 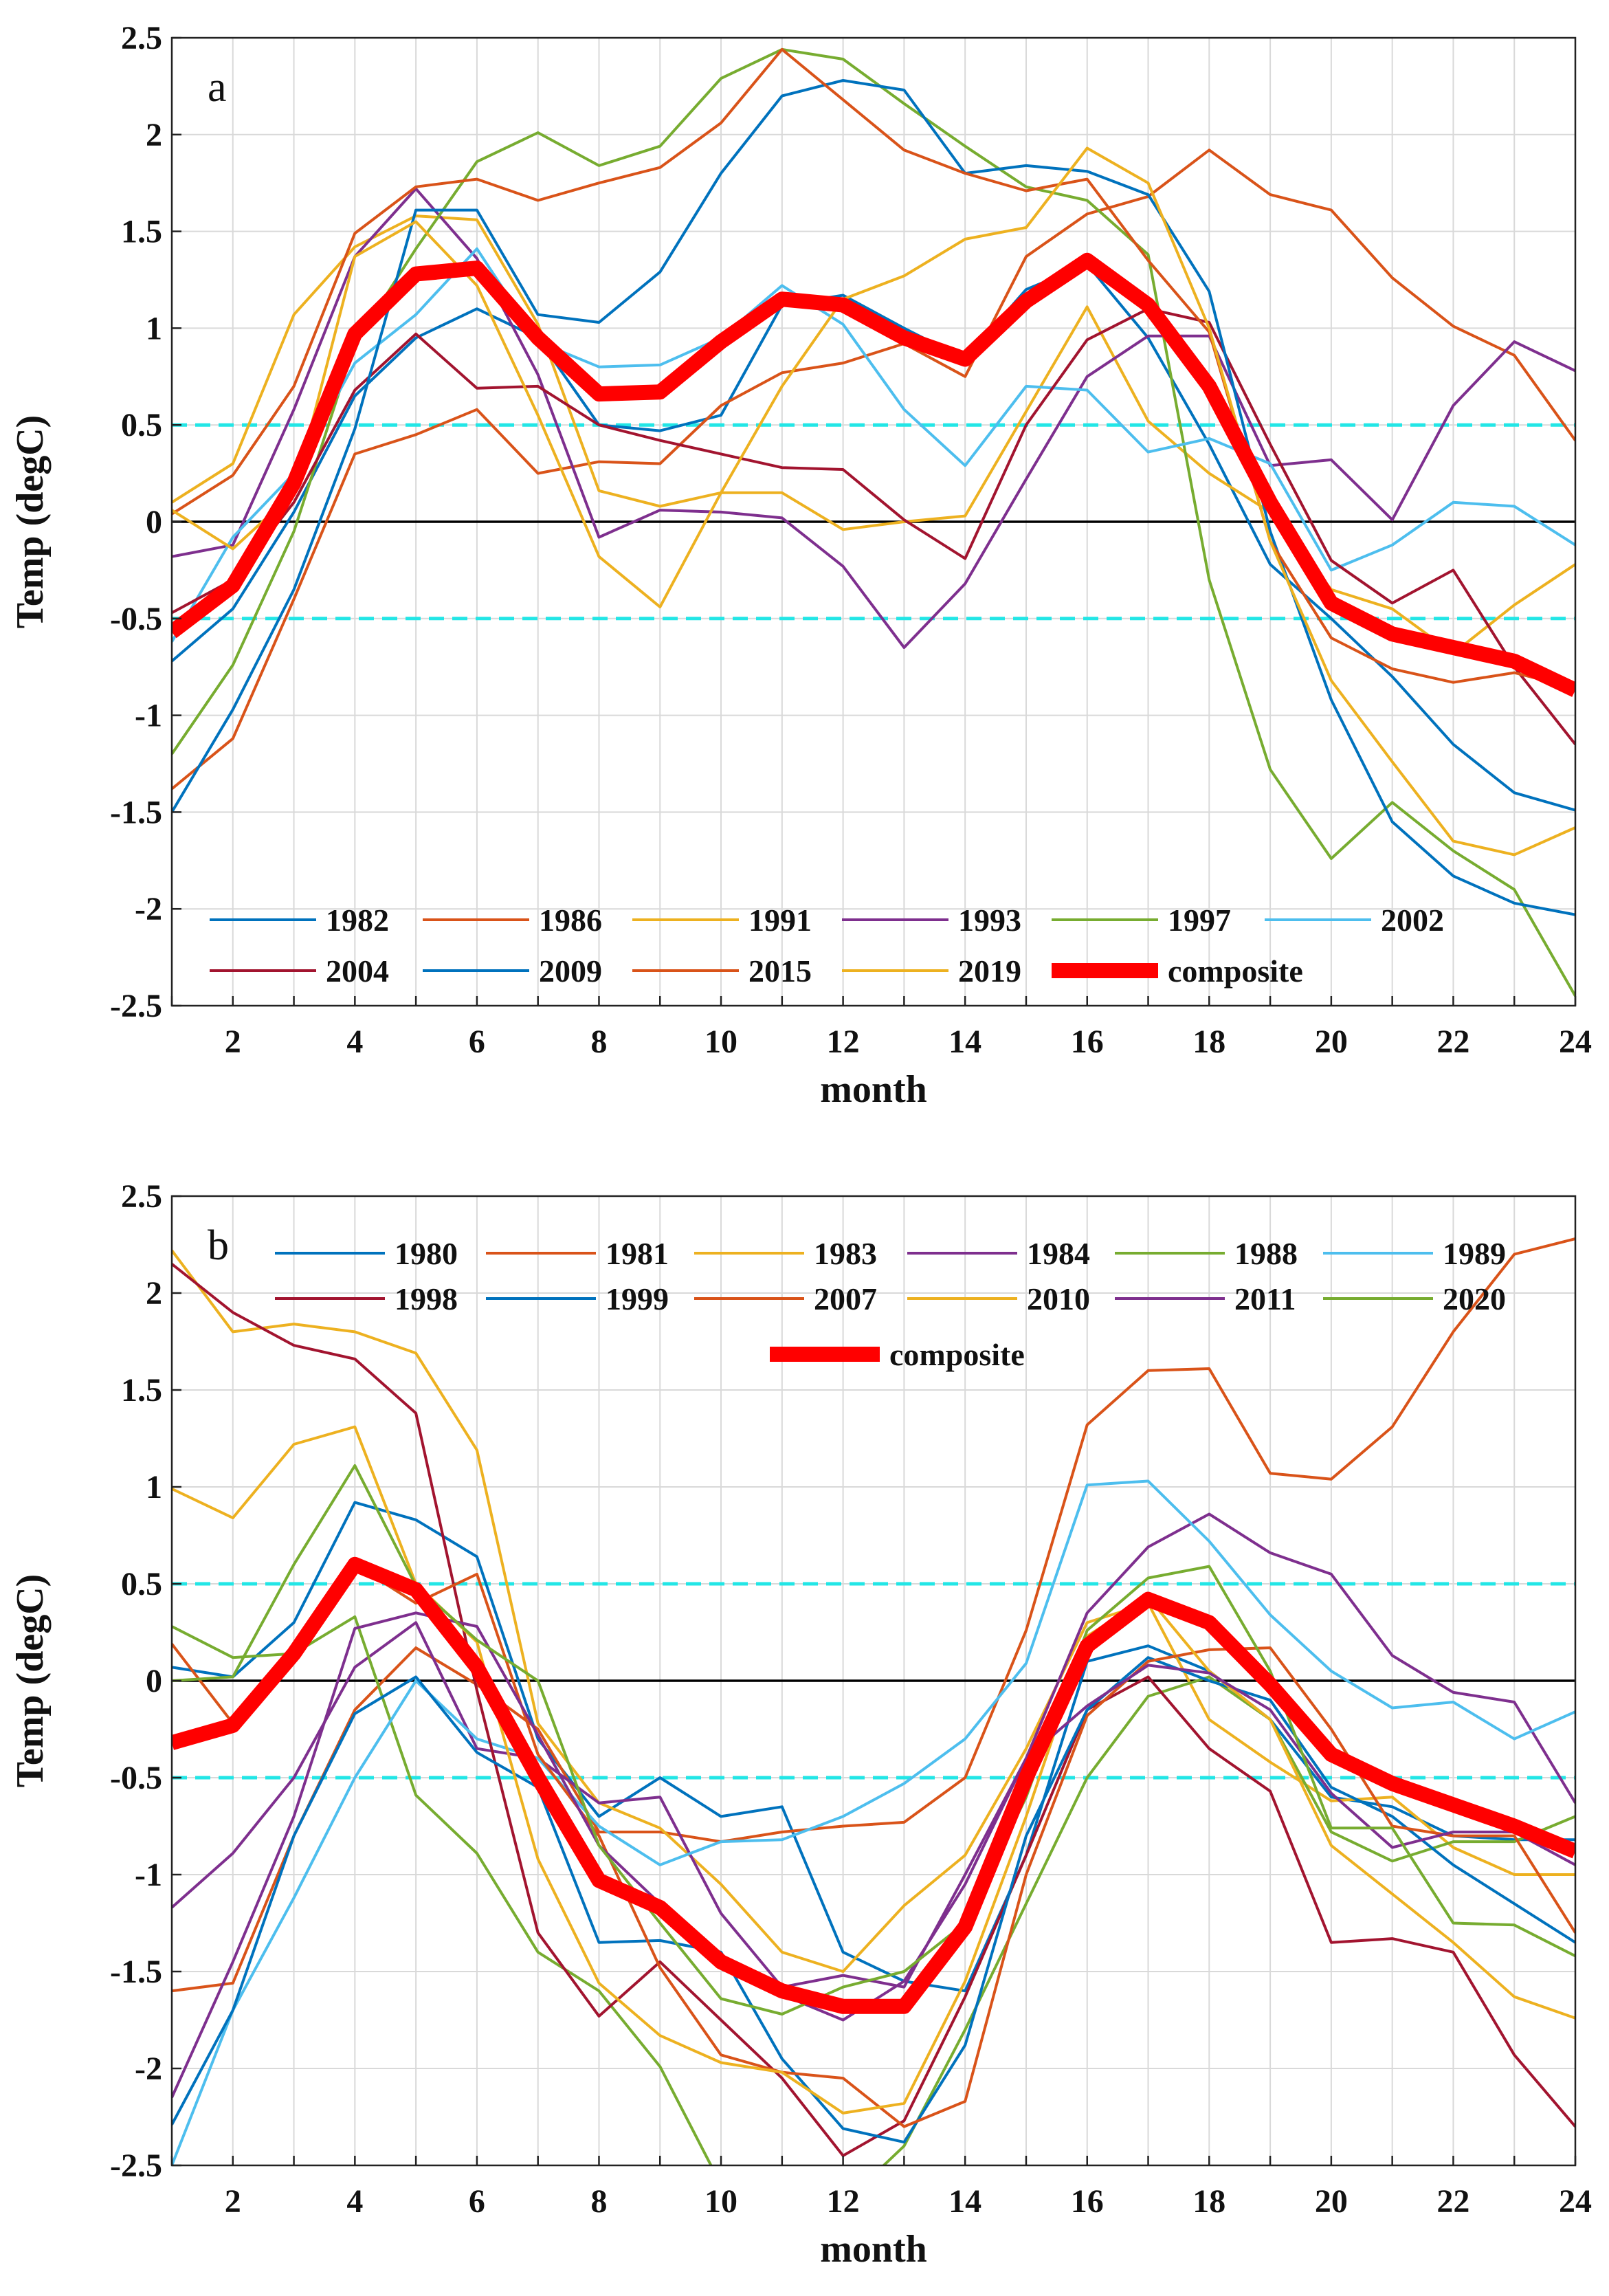 I want to click on panel-a-y-tick-label: 2, so click(x=154, y=135).